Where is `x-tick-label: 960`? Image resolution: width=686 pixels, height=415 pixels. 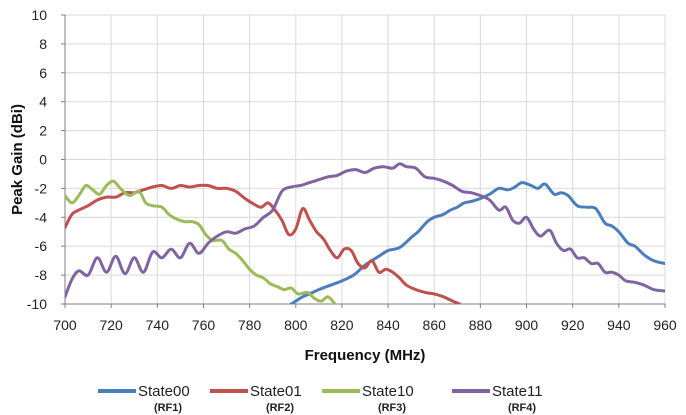
x-tick-label: 960 is located at coordinates (665, 325).